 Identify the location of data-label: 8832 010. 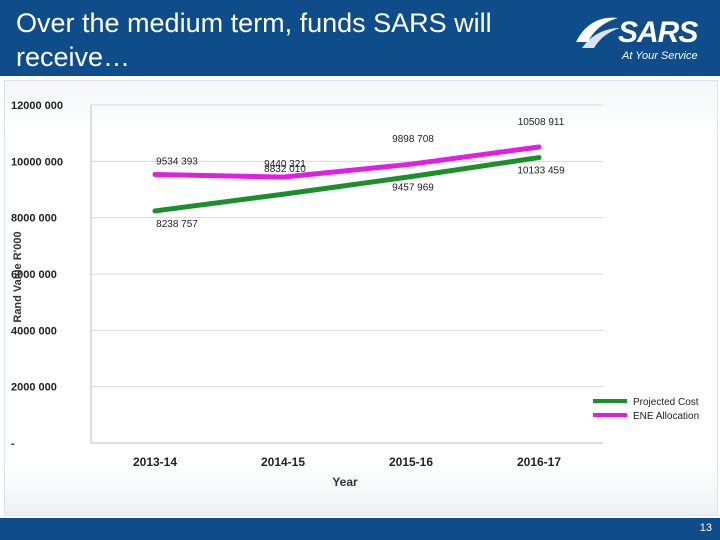
(285, 169).